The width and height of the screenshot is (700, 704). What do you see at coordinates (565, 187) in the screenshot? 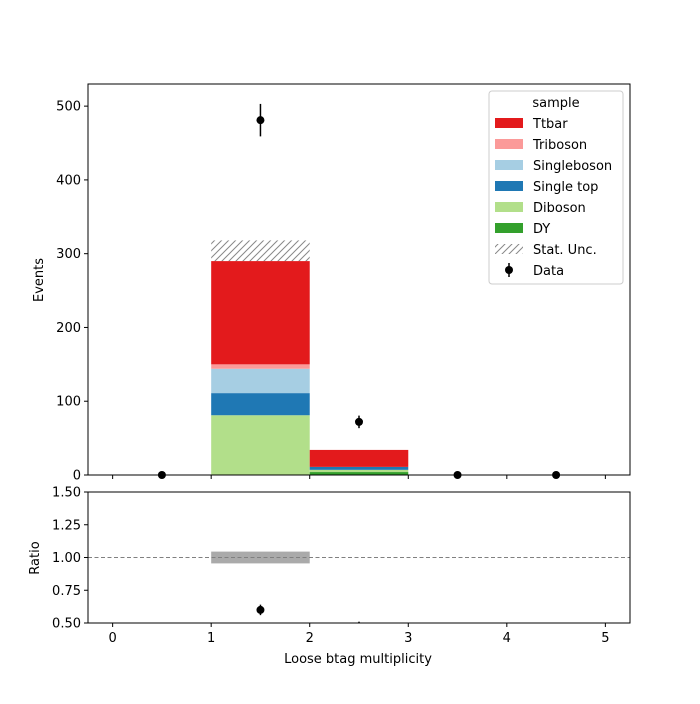
I see `legend-label-single-top: Single top` at bounding box center [565, 187].